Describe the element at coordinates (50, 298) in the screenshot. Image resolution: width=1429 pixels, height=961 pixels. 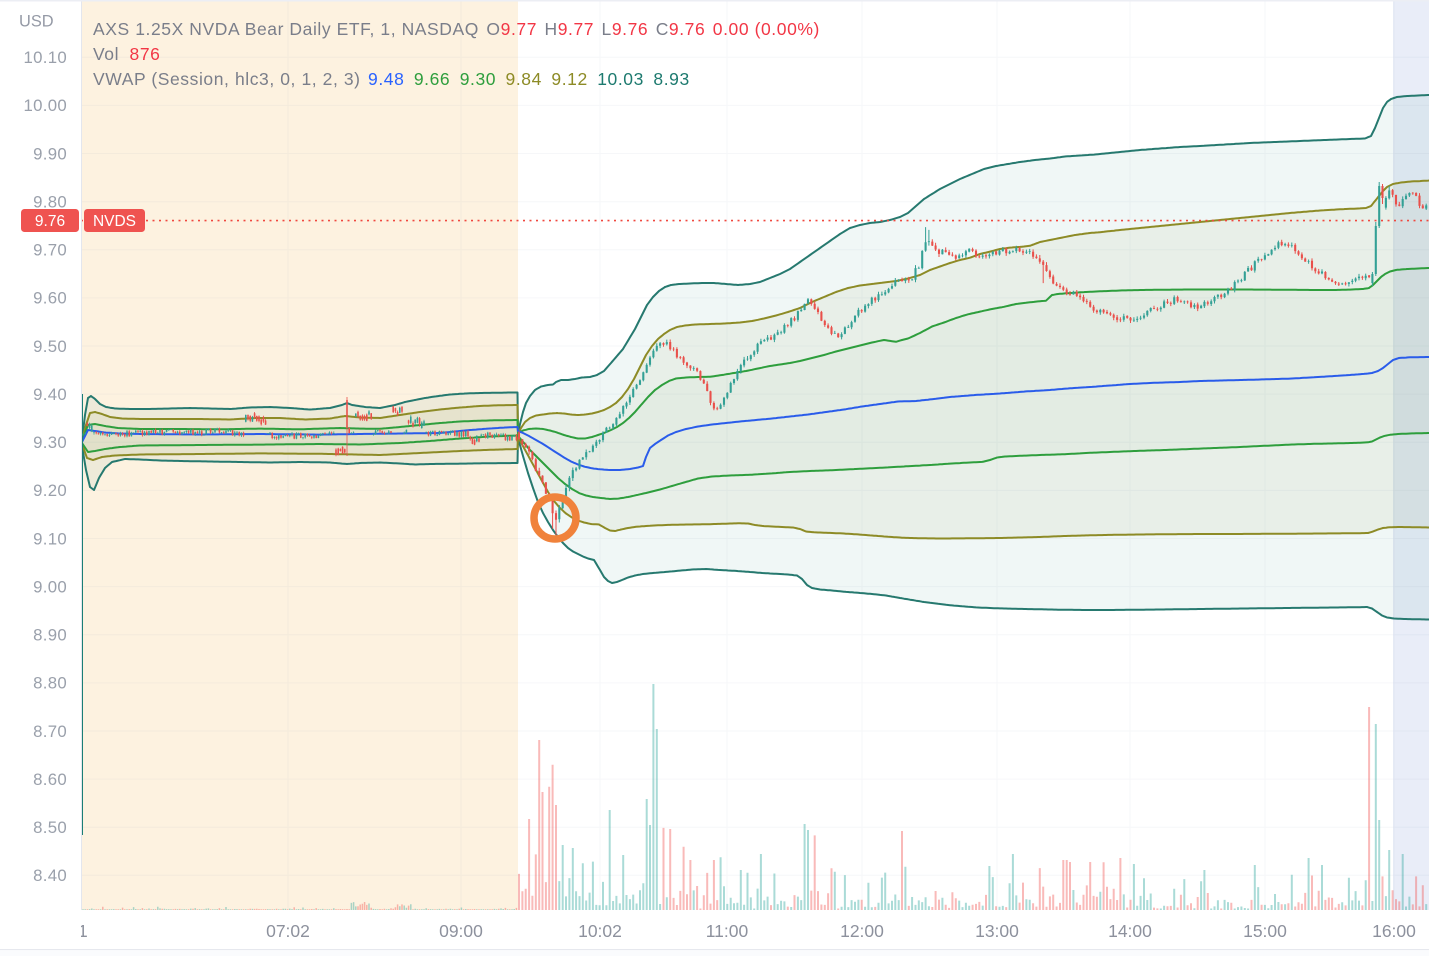
I see `svg-text: 9.60` at that location.